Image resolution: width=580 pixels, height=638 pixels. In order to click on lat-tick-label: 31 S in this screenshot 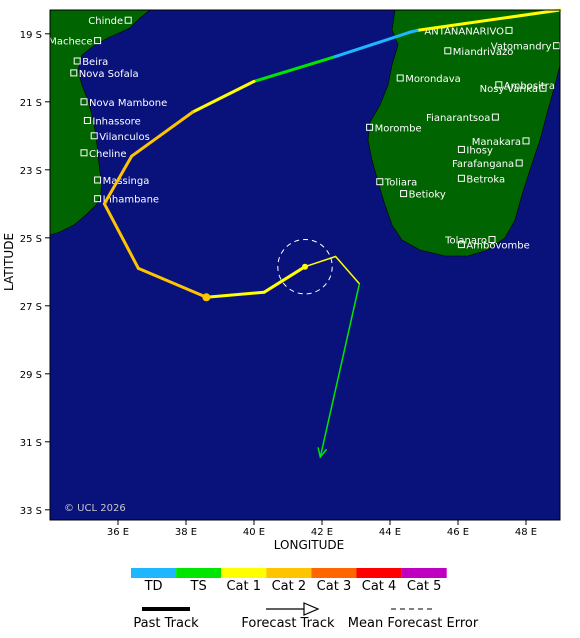, I will do `click(31, 443)`.